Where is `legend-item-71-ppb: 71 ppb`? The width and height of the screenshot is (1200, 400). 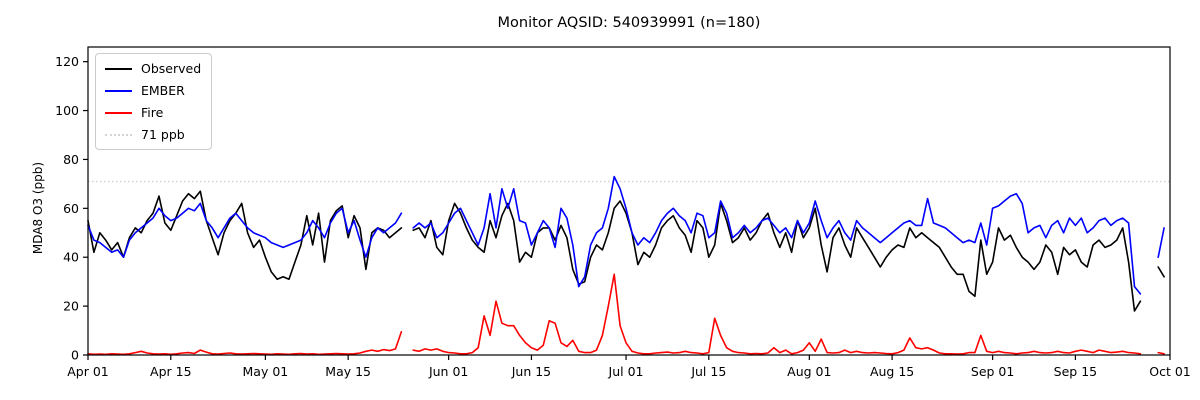
legend-item-71-ppb: 71 ppb is located at coordinates (153, 134).